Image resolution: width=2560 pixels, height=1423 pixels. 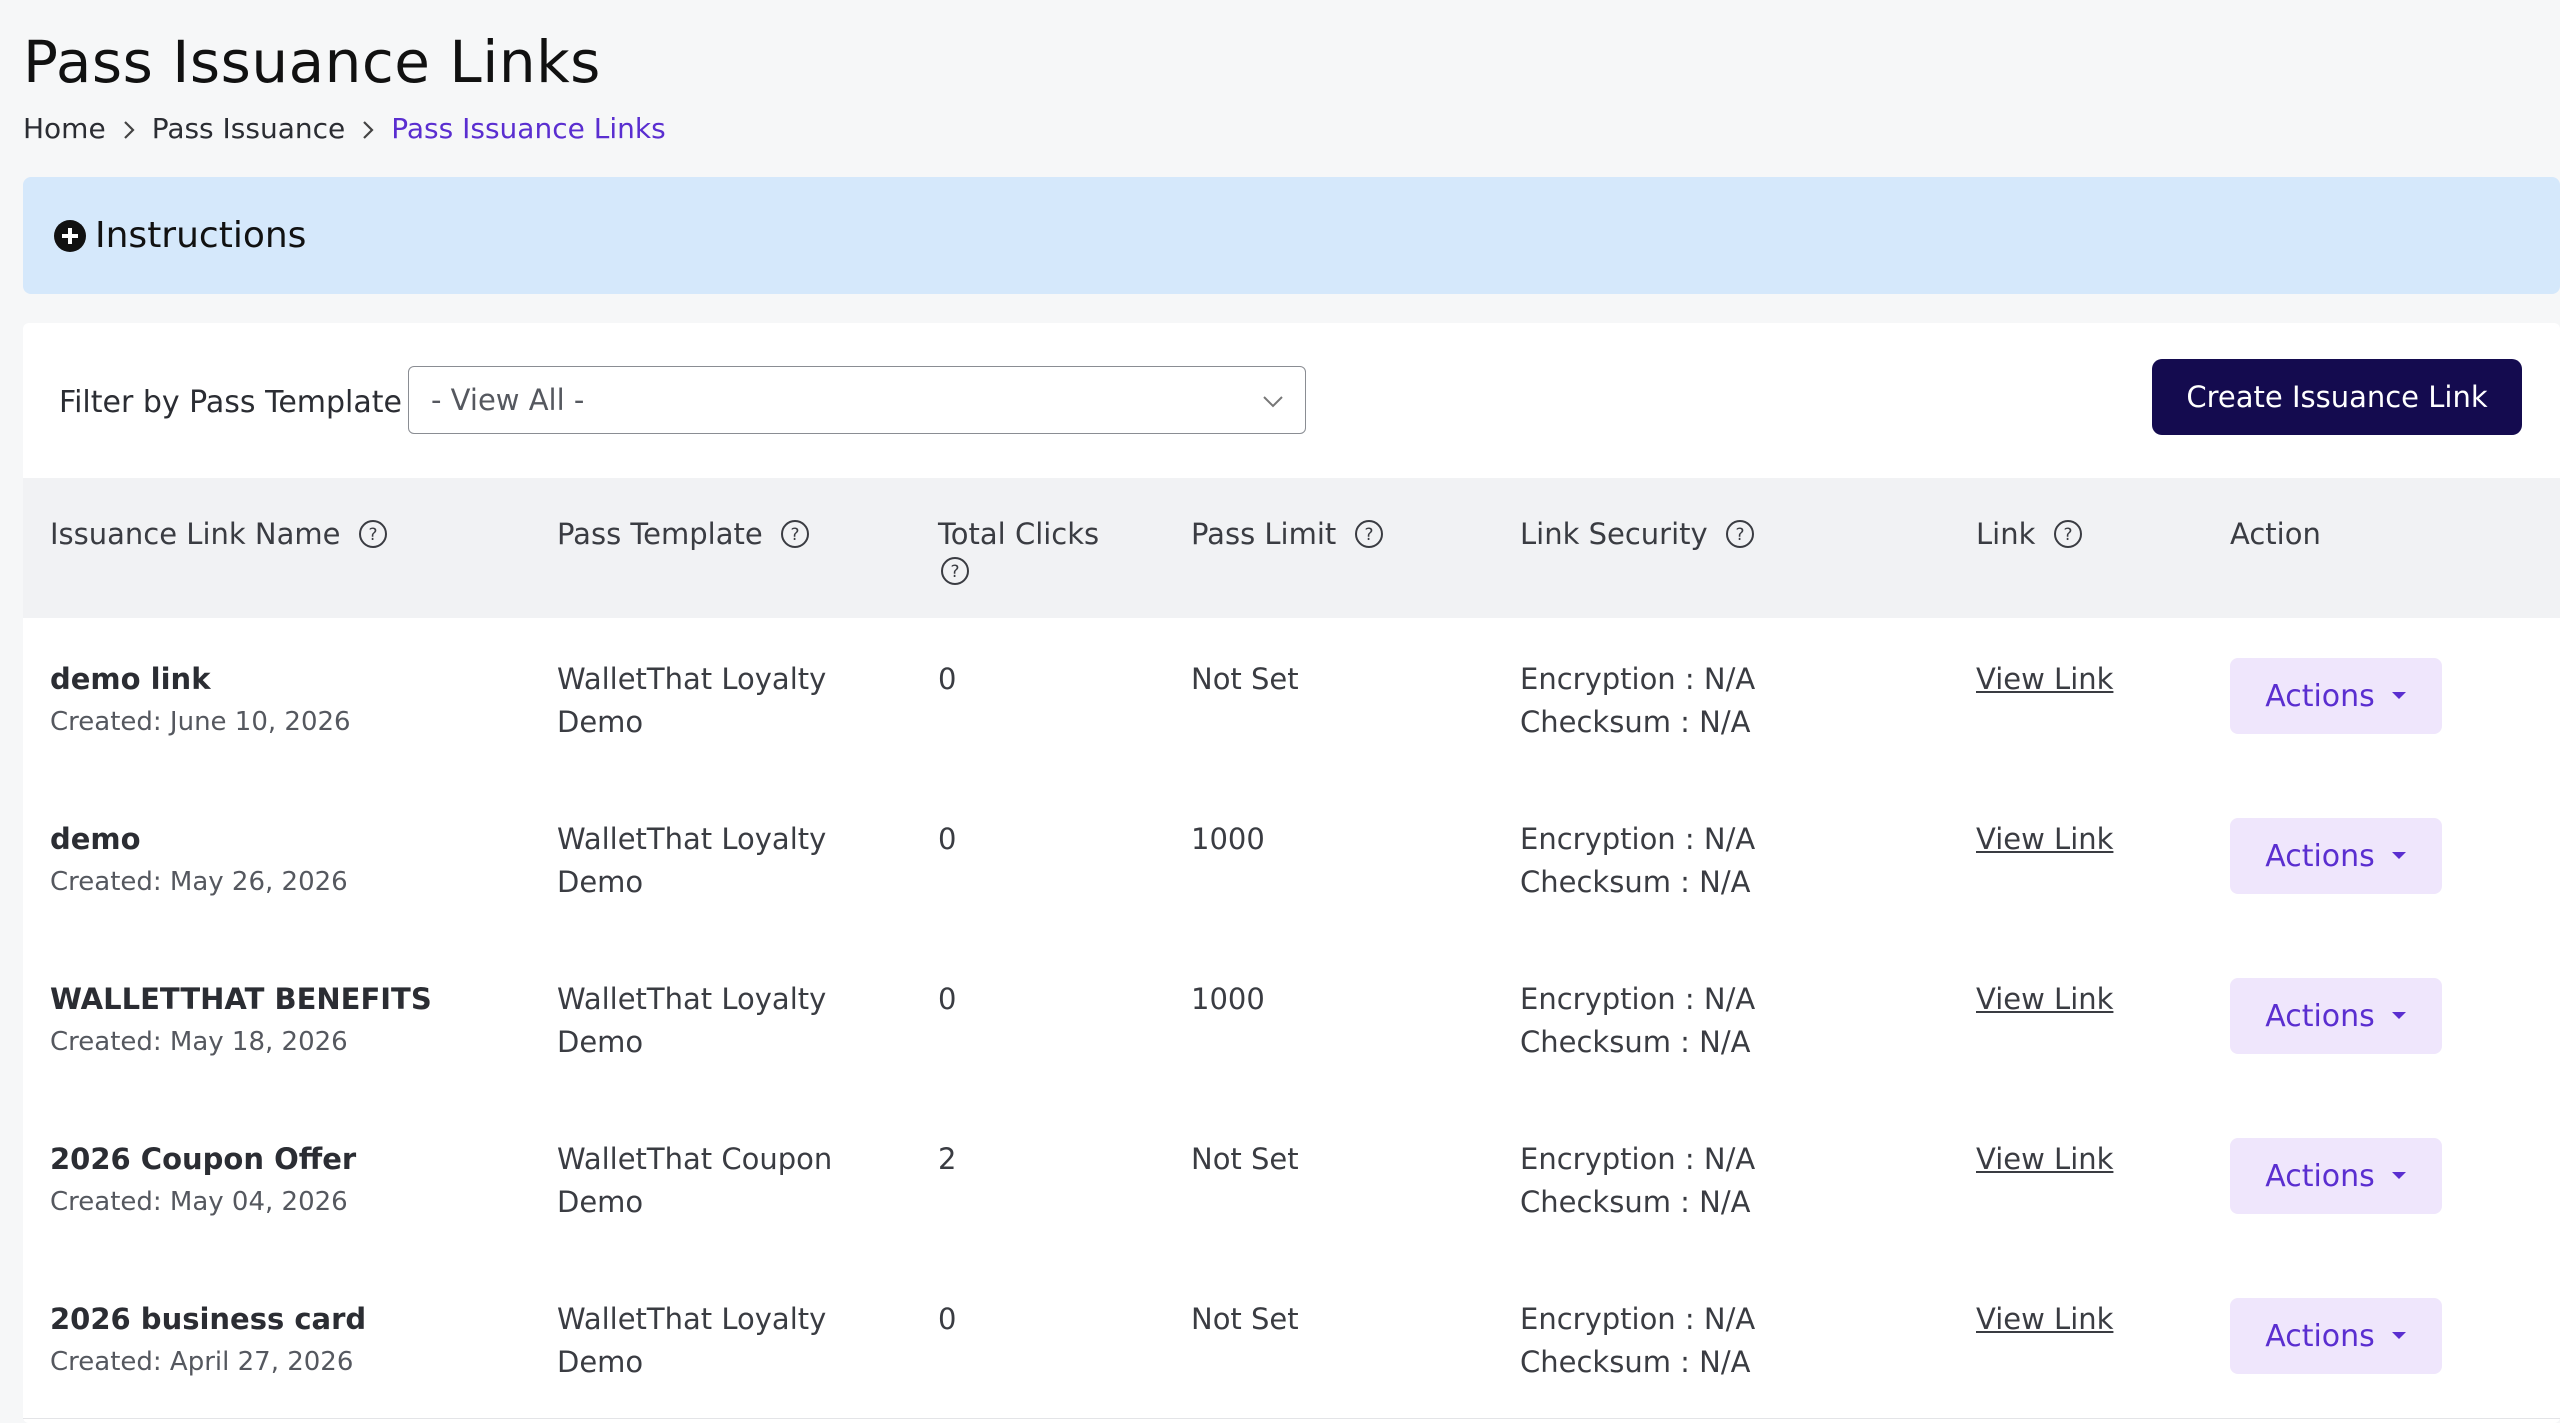 What do you see at coordinates (64, 128) in the screenshot?
I see `breadcrumb-home: Home` at bounding box center [64, 128].